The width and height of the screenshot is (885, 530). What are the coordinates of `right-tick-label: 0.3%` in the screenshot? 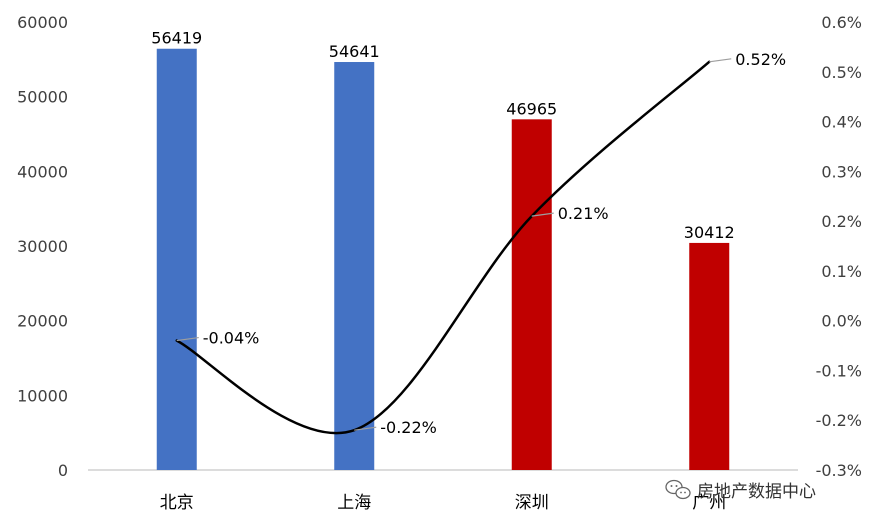 It's located at (841, 171).